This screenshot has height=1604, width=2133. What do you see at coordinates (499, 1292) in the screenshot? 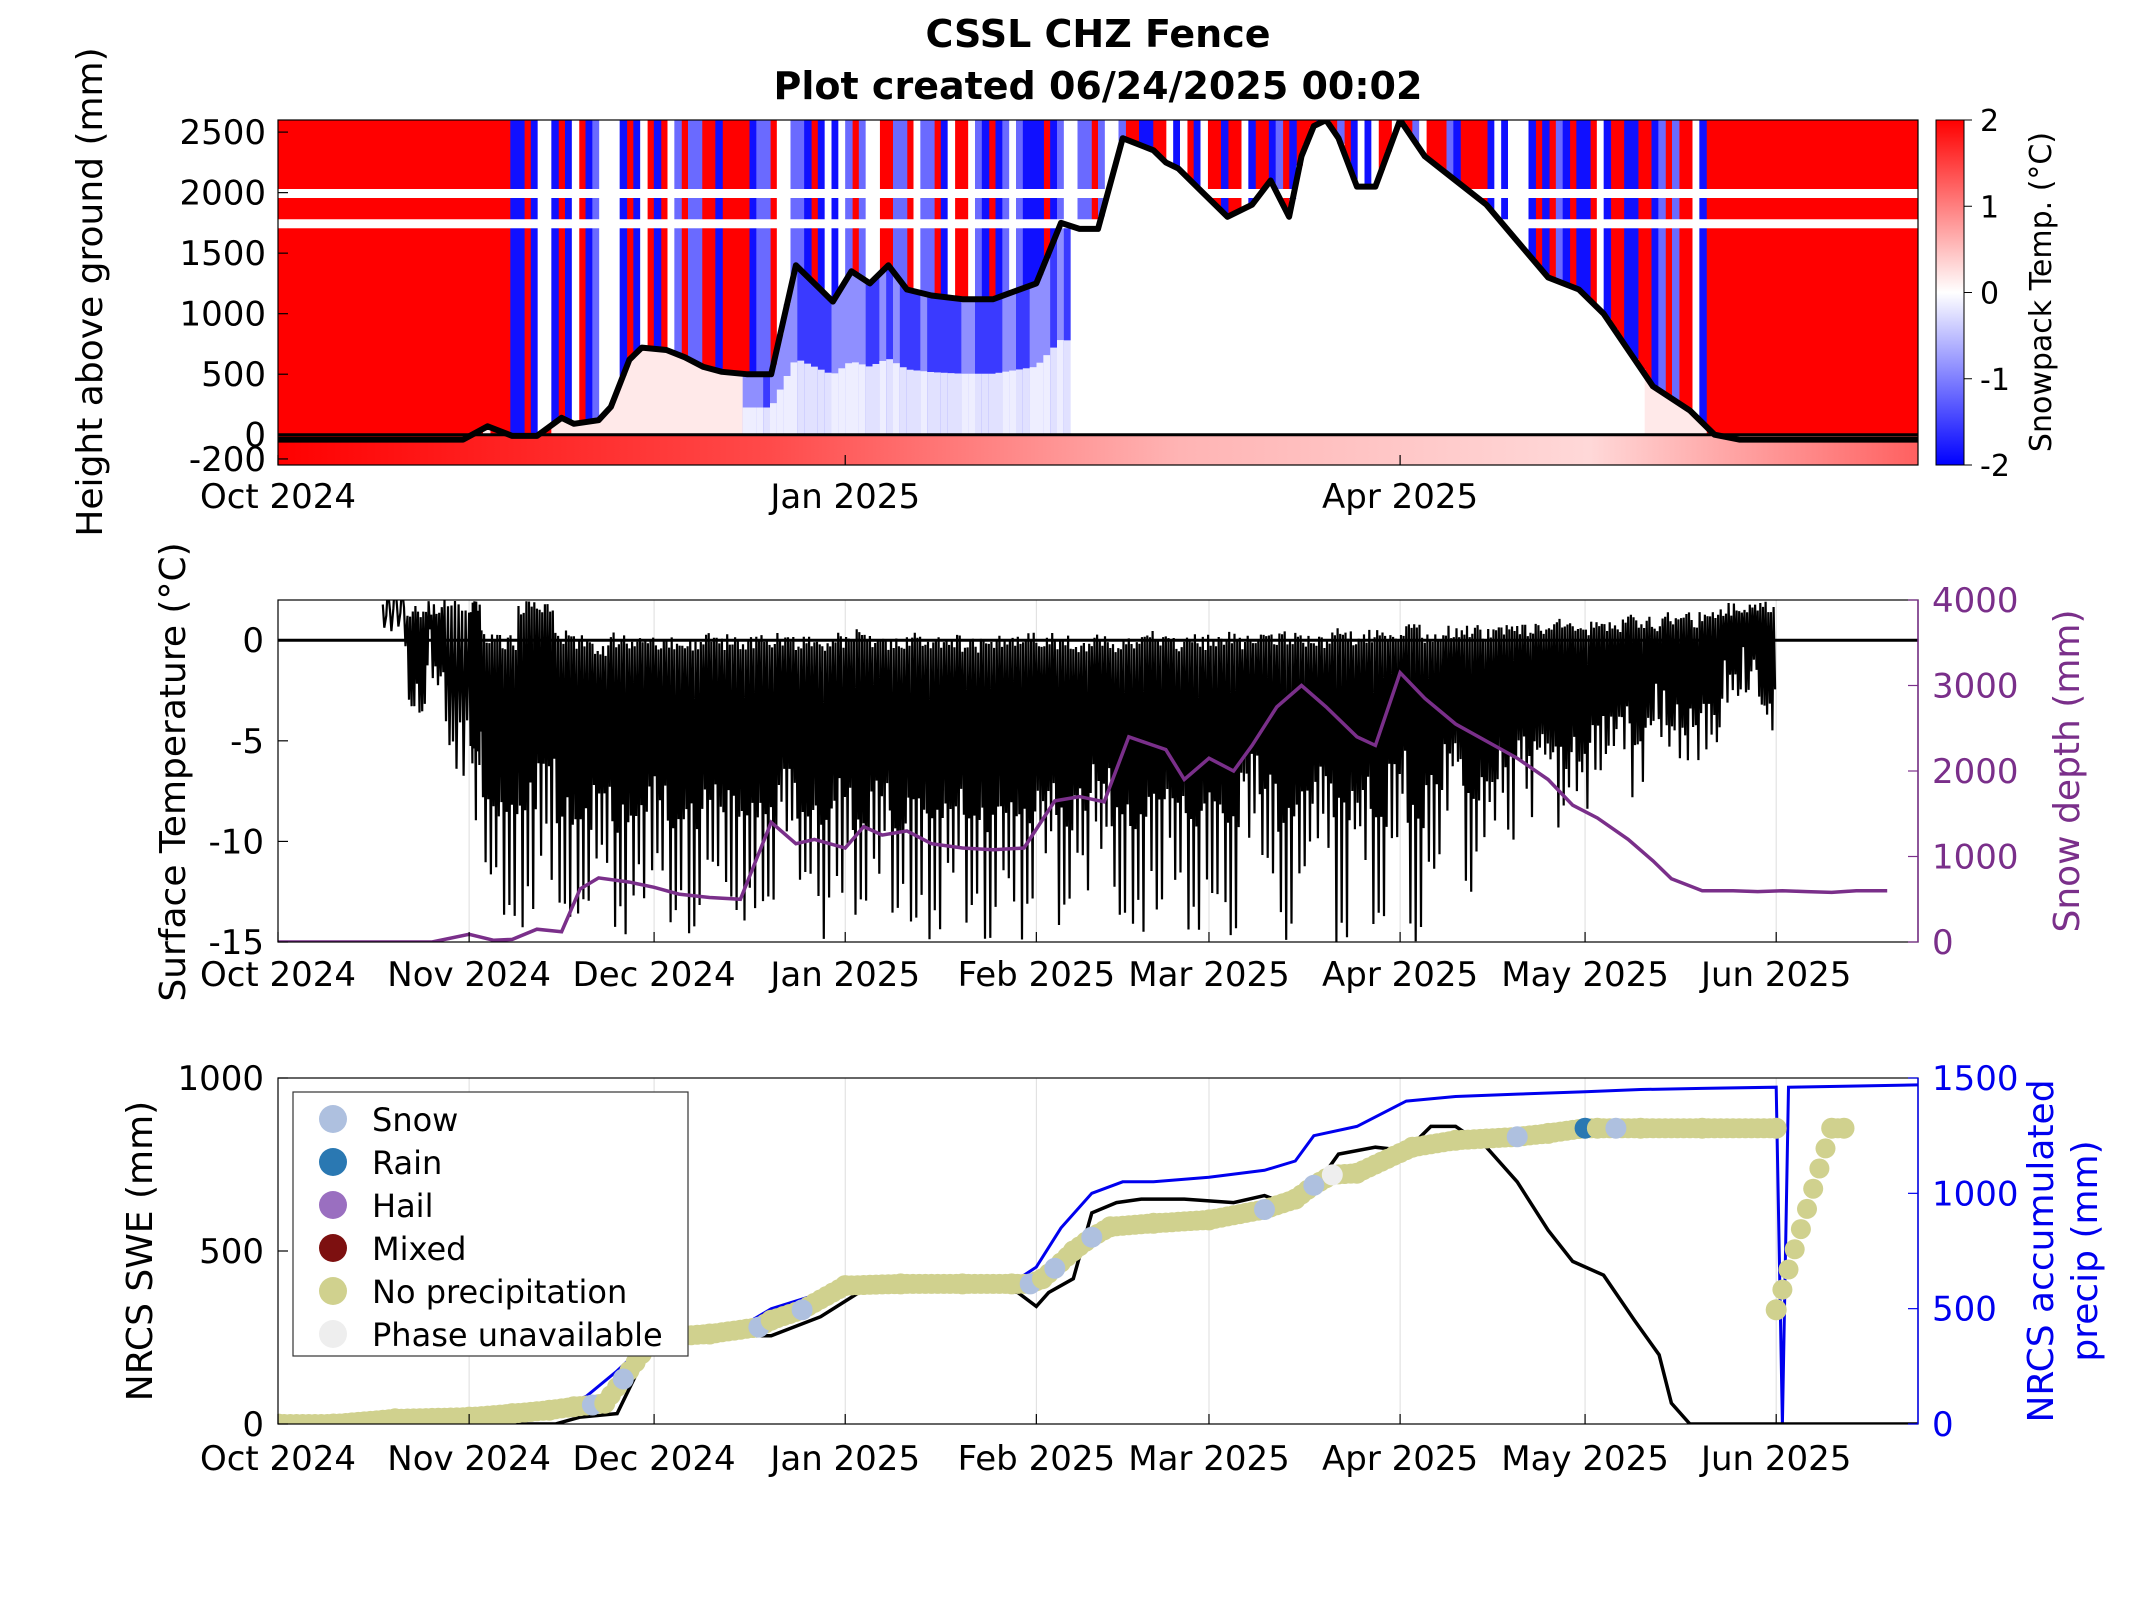
I see `legend-label: No precipitation` at bounding box center [499, 1292].